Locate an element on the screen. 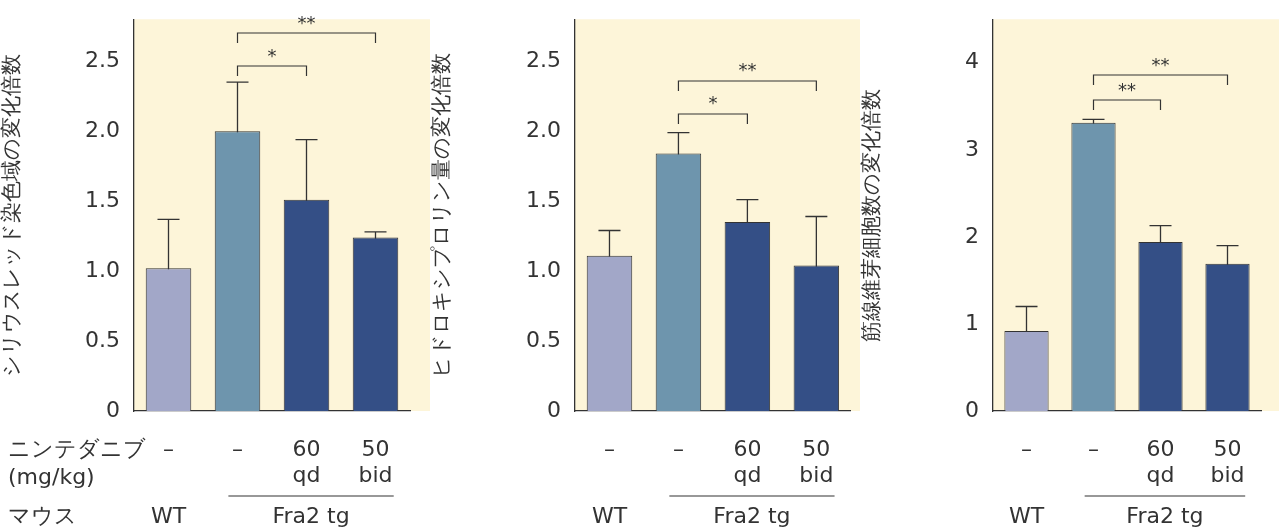 The width and height of the screenshot is (1279, 529). text: (mg/kg) is located at coordinates (51, 476).